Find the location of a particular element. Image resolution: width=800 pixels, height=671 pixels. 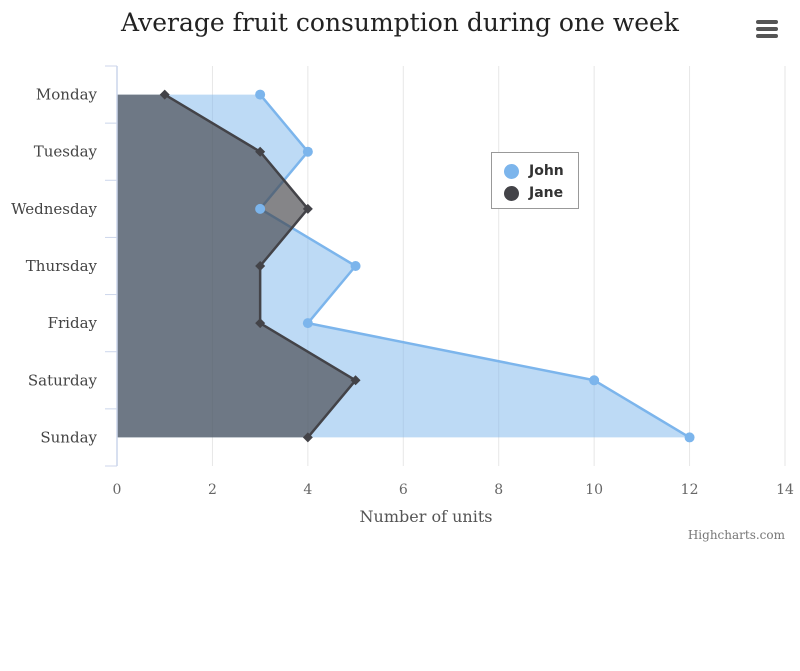

axis-layer is located at coordinates (111, 266).